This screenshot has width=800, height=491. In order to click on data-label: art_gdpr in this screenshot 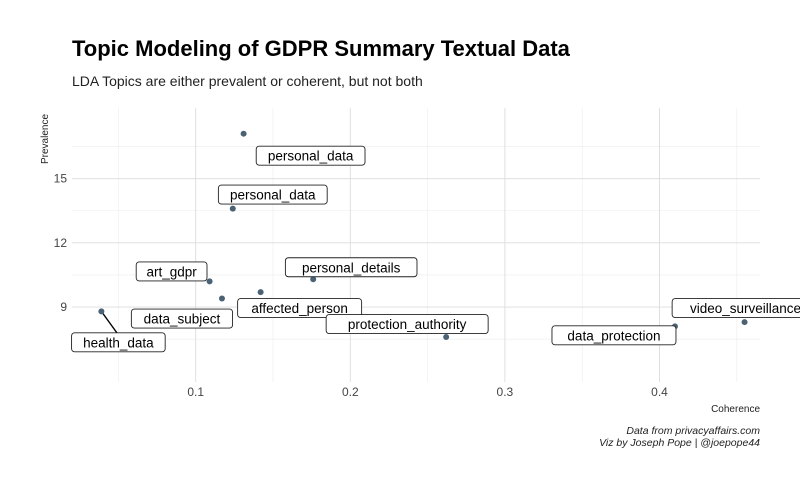, I will do `click(171, 271)`.